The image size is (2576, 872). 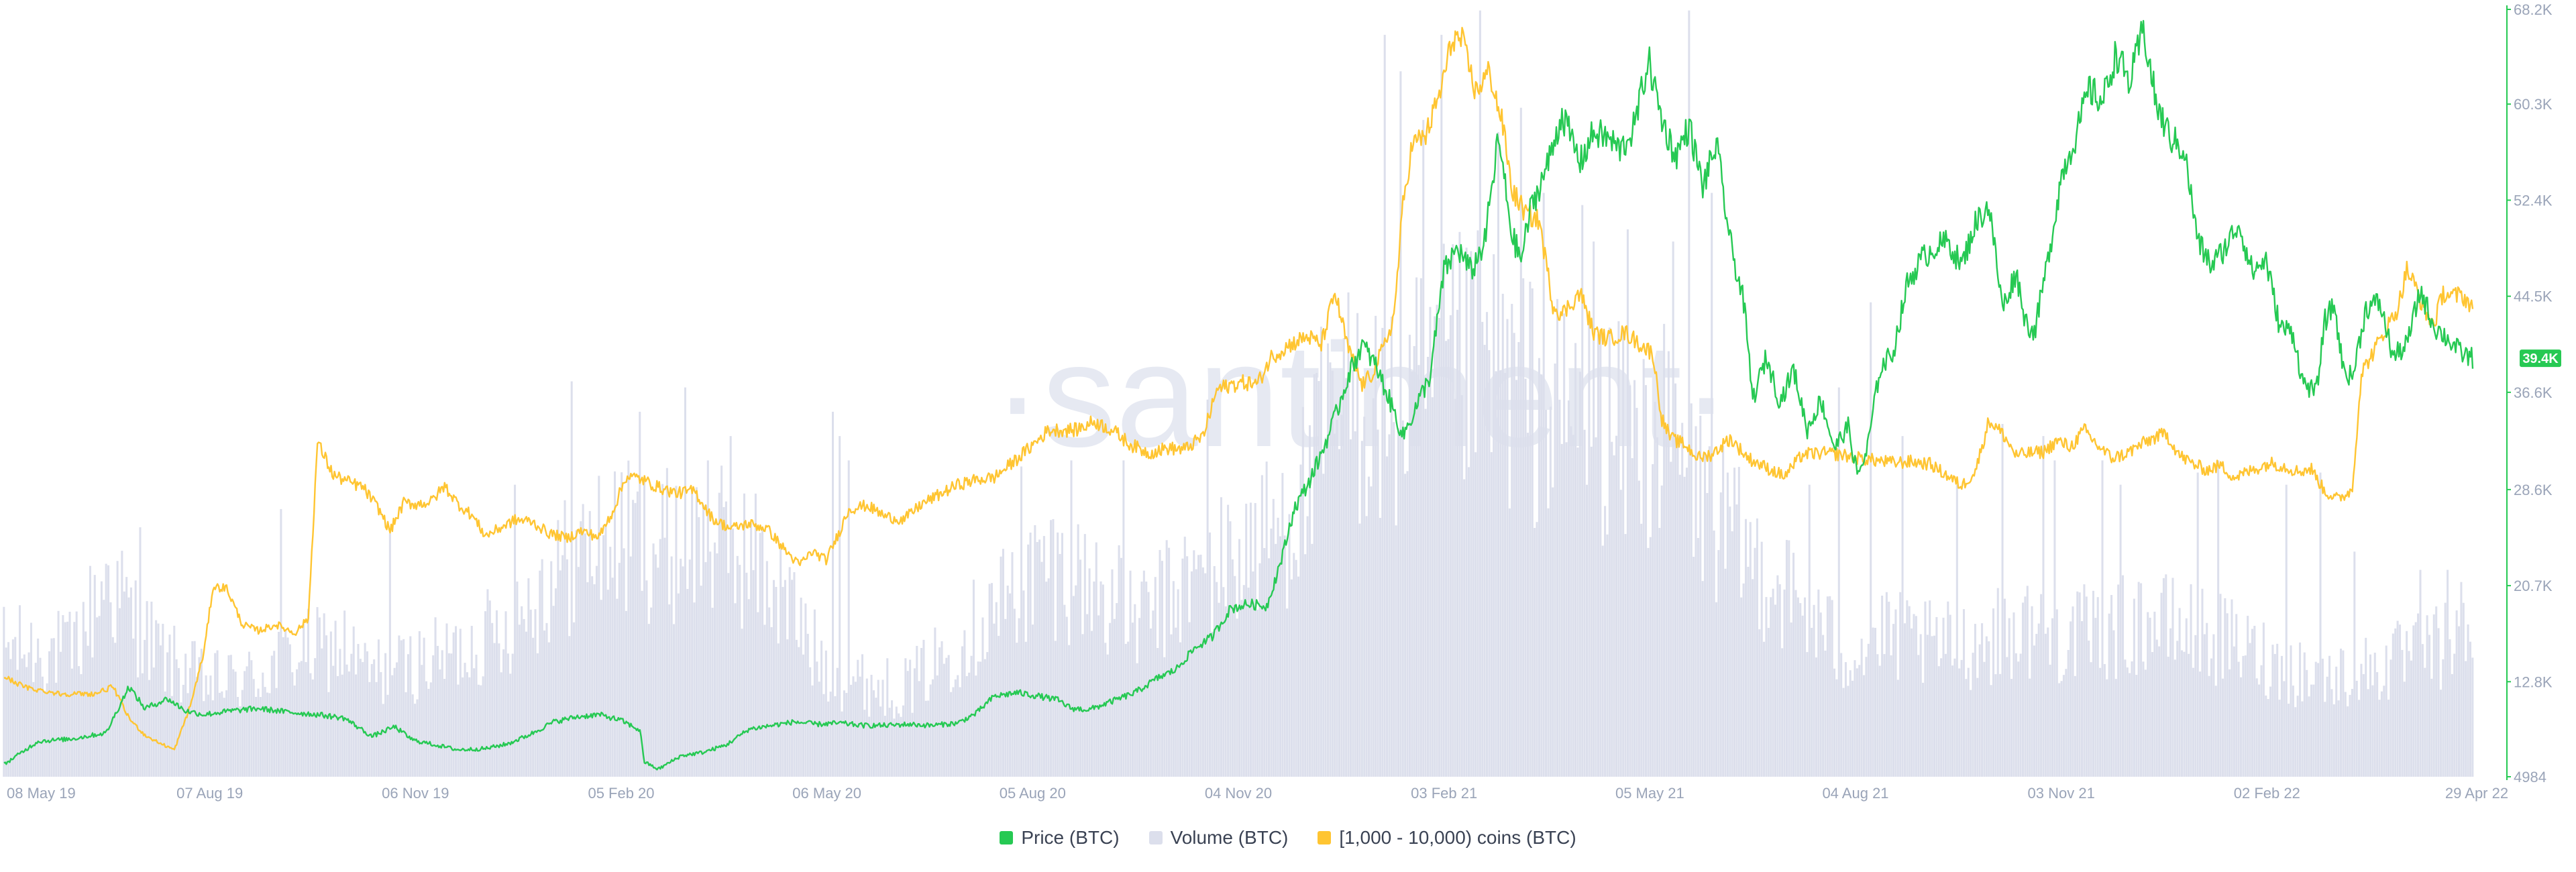 What do you see at coordinates (1033, 793) in the screenshot?
I see `x-tick-label: 05 Aug 20` at bounding box center [1033, 793].